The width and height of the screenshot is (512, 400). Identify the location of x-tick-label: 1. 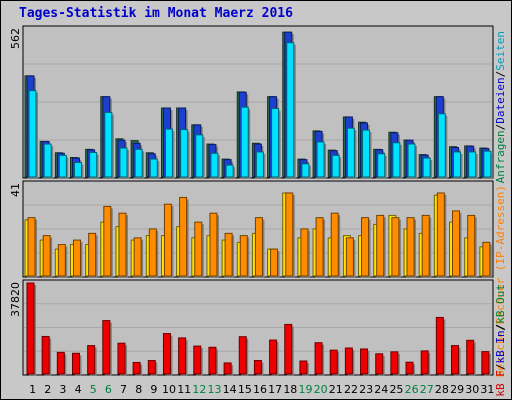
(32, 389).